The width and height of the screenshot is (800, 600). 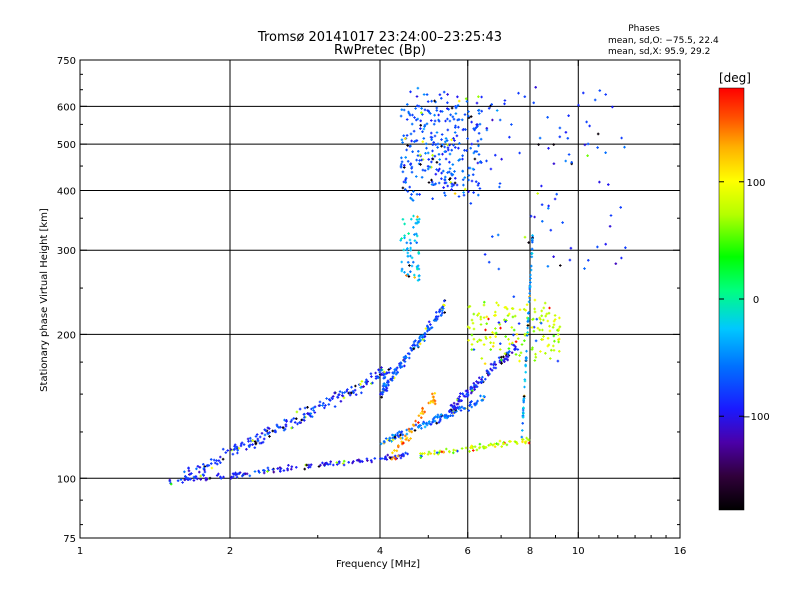 I want to click on y-tick-label: 300, so click(x=66, y=251).